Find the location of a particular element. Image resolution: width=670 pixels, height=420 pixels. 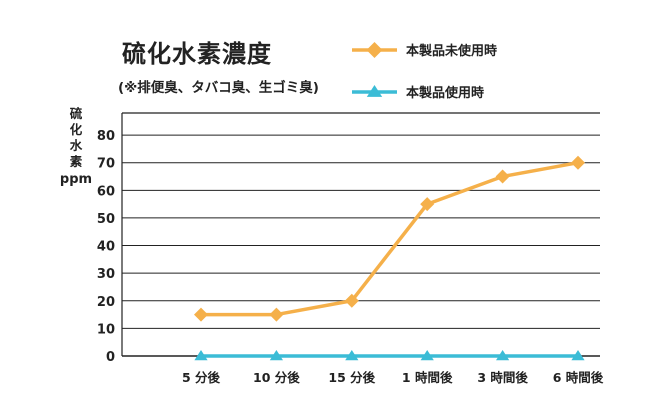

legend-label: 本製品未使用時 is located at coordinates (451, 51).